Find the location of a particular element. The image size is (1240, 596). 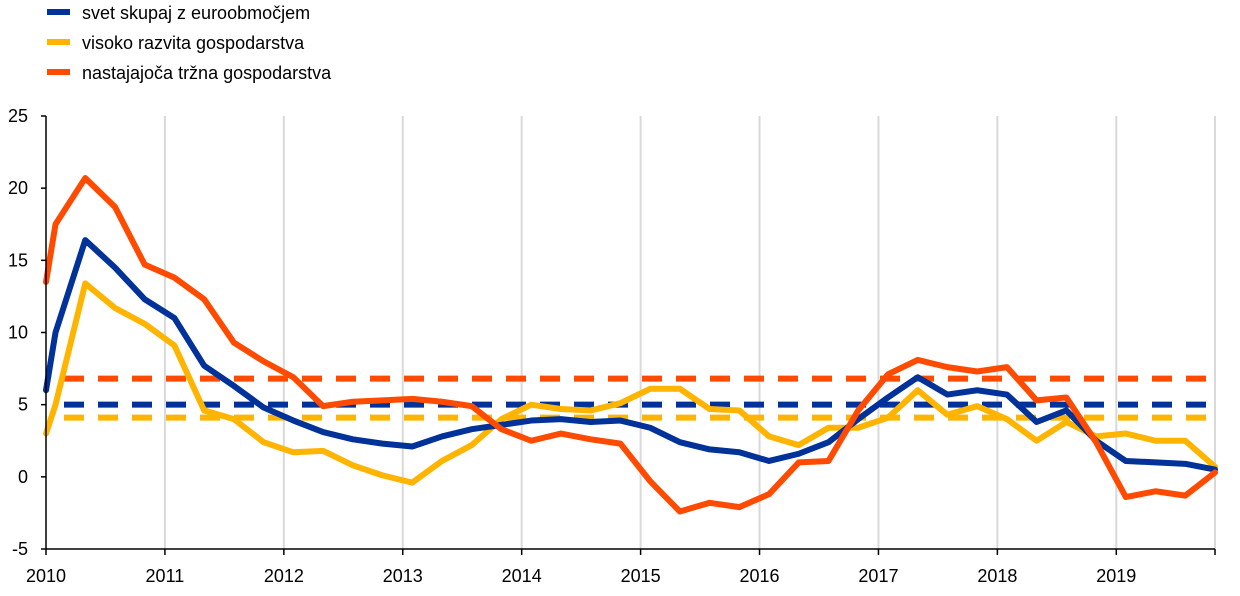

x-tick-label: 2017 is located at coordinates (878, 576).